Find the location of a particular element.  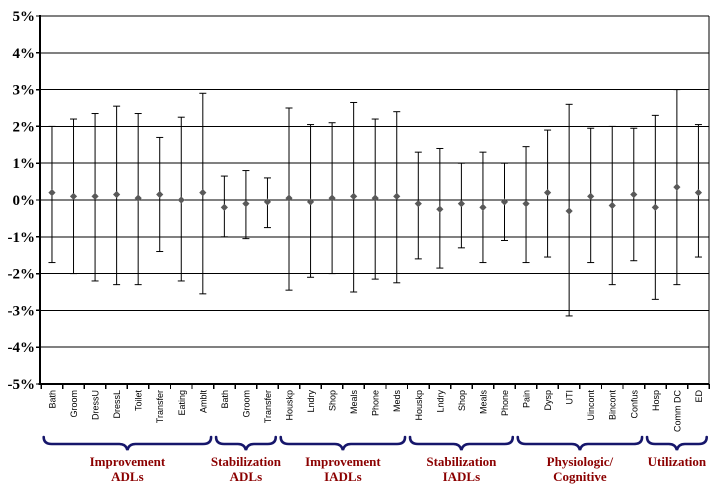

x-category-label: Toilet is located at coordinates (139, 401).